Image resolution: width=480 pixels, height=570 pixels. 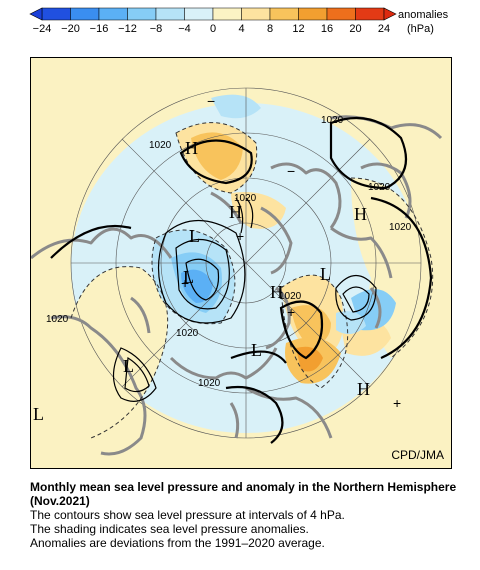 I want to click on colorbar-tick-label: −12, so click(x=127, y=29).